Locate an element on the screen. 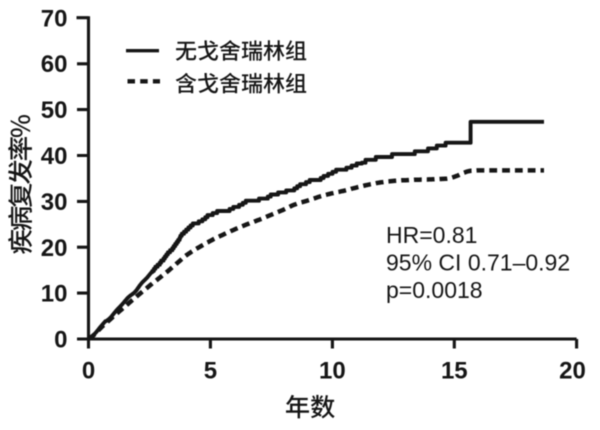 The width and height of the screenshot is (600, 430). svg-text: 95% CI 0.71–0.92 is located at coordinates (478, 263).